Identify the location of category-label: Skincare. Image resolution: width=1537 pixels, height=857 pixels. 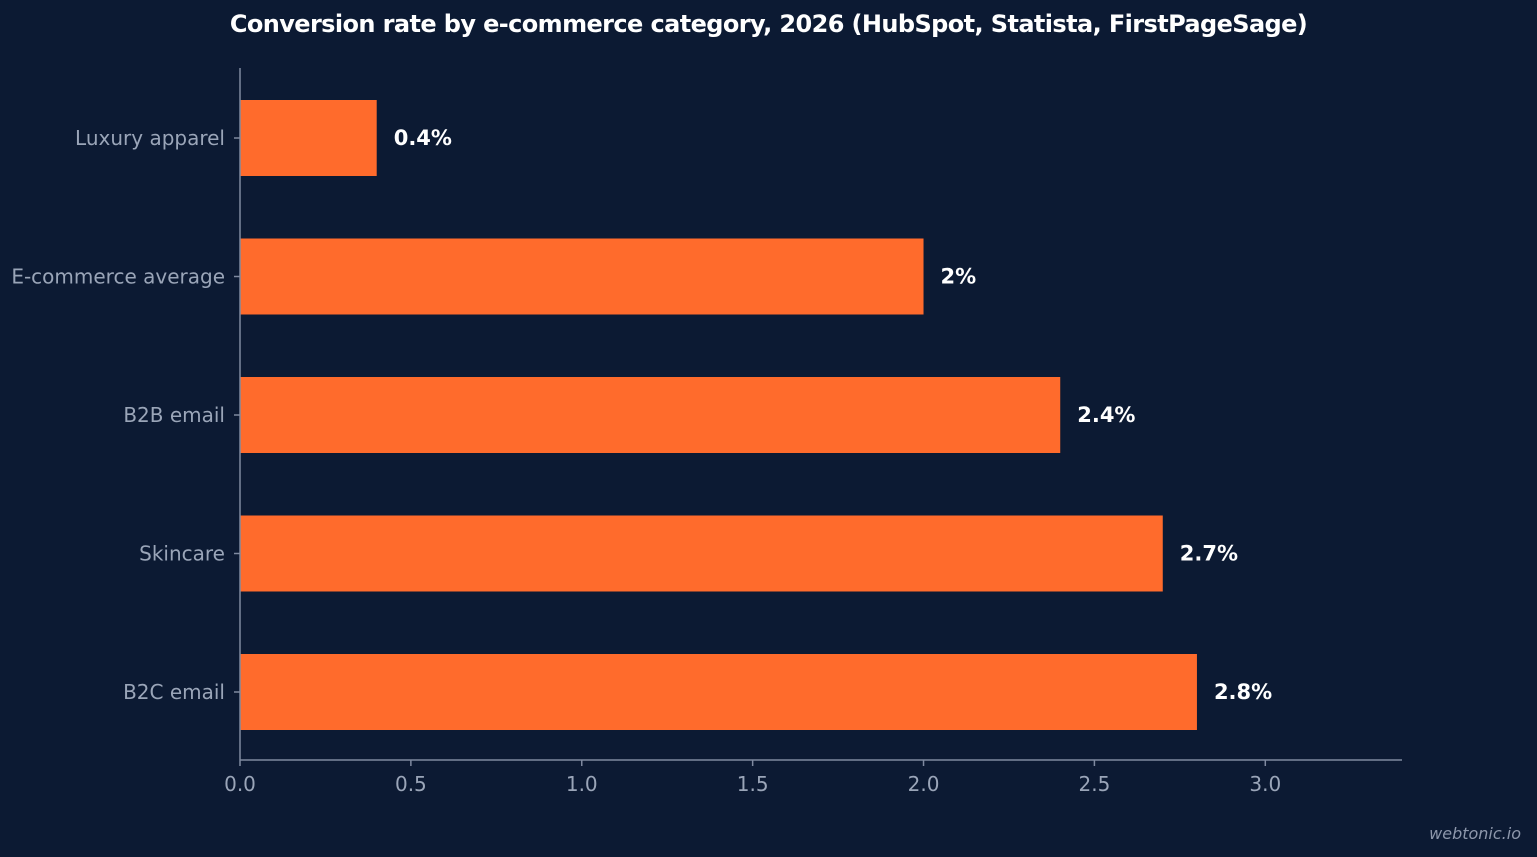
(182, 554).